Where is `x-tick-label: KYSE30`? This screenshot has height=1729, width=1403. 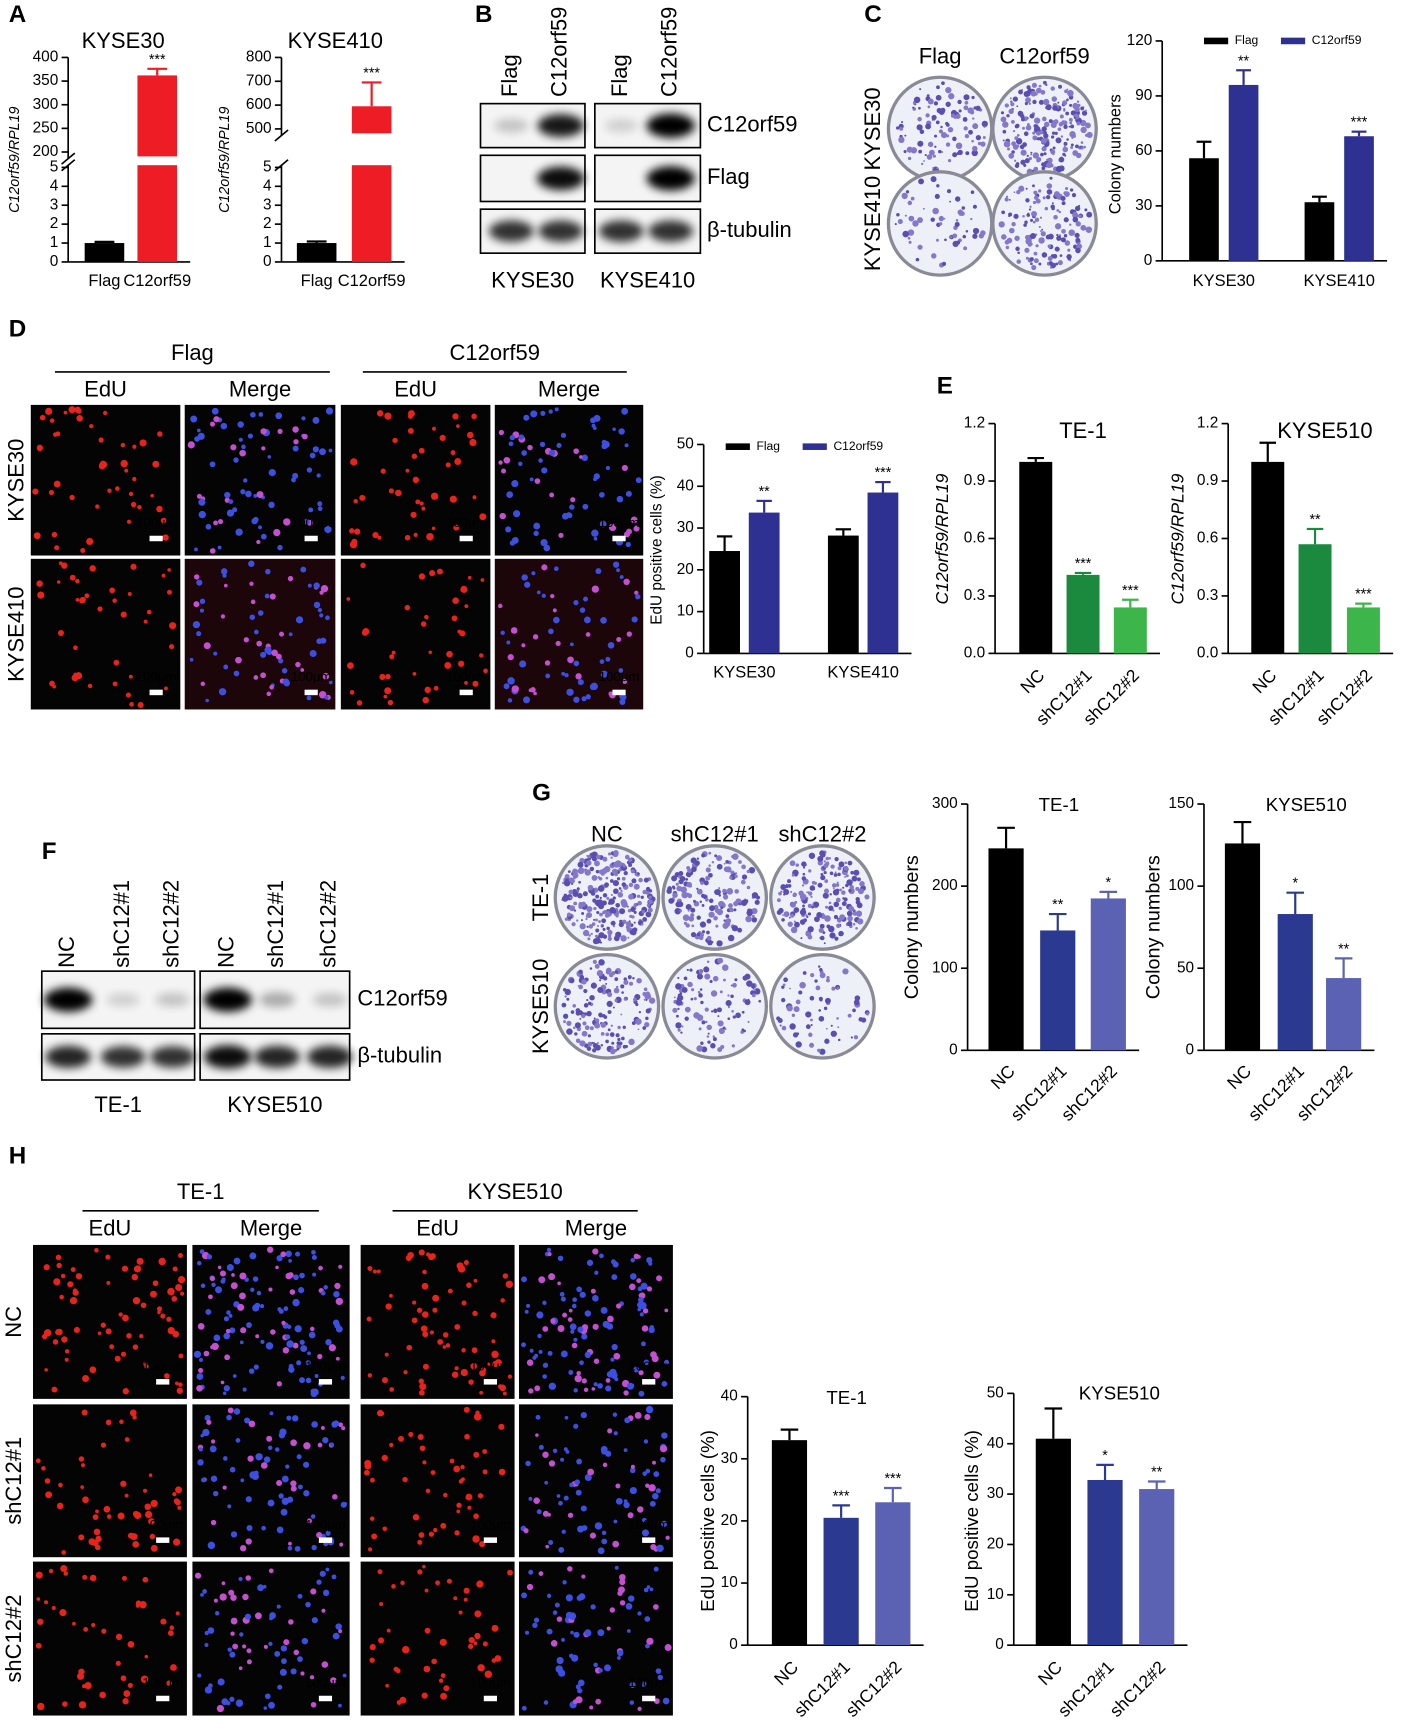 x-tick-label: KYSE30 is located at coordinates (1224, 281).